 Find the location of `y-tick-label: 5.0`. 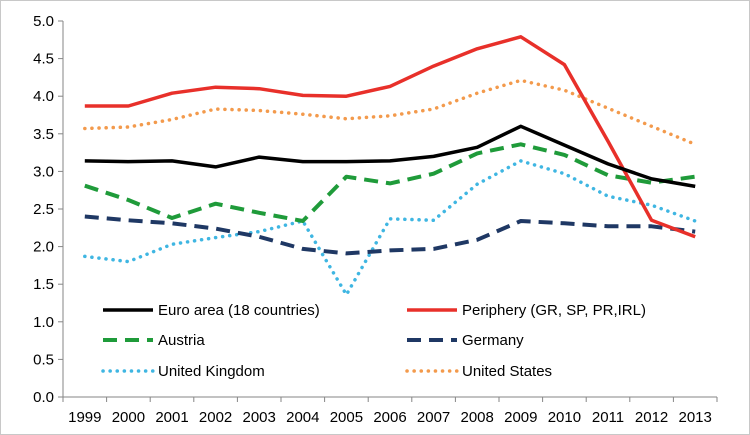

y-tick-label: 5.0 is located at coordinates (43, 21).